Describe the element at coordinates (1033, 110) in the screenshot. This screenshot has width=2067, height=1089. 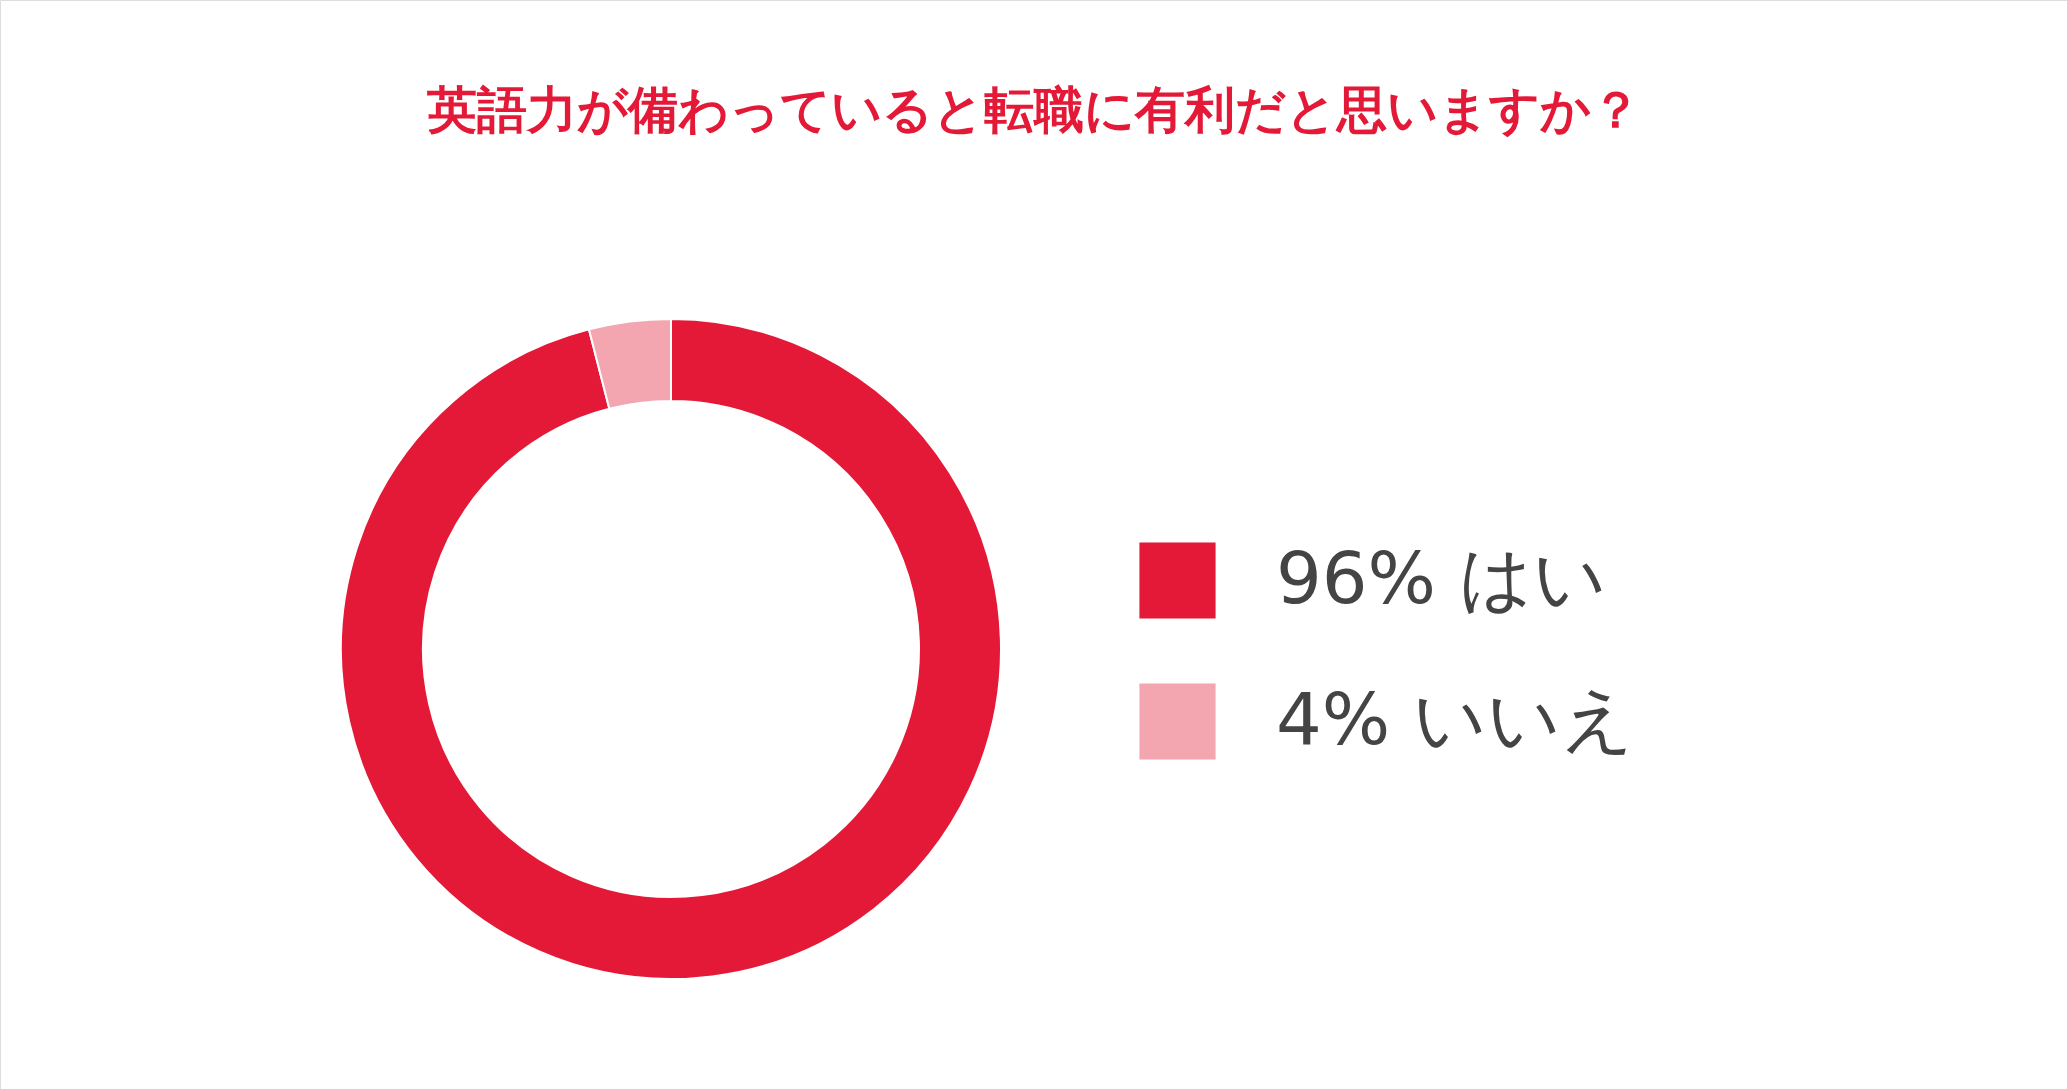
I see `chart-title: 英語力が備わっていると転職に有利だと思いますか？` at that location.